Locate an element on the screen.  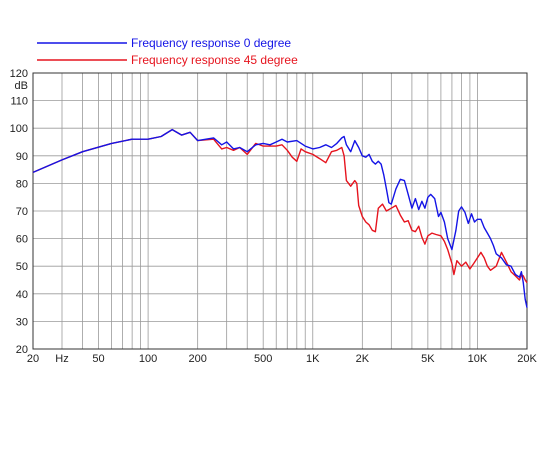
y-tick-labels: 20 30 40 50 60 70 80 90 100 110 120 is located at coordinates (19, 212).